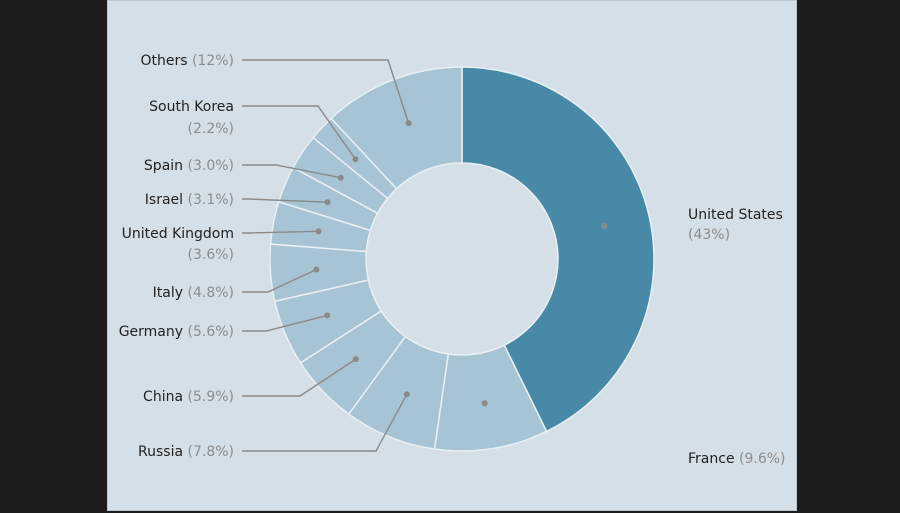  I want to click on label-name: United States, so click(735, 215).